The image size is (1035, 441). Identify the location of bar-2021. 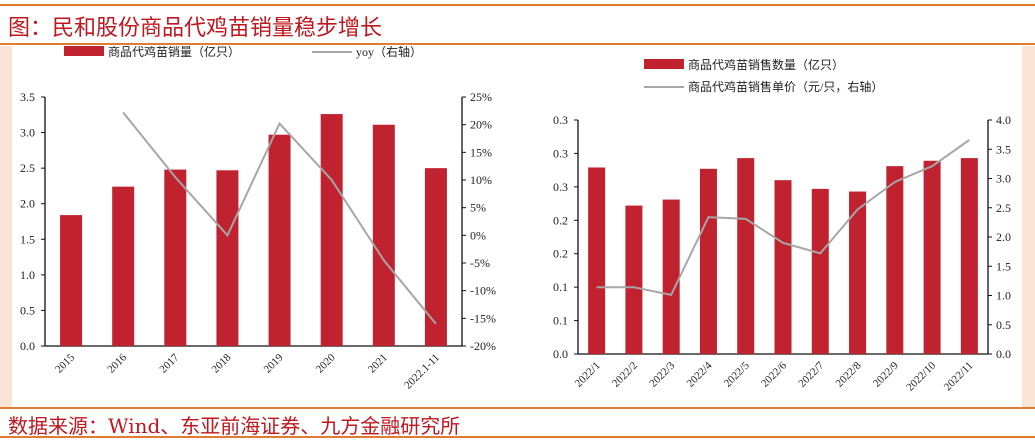
(383, 235).